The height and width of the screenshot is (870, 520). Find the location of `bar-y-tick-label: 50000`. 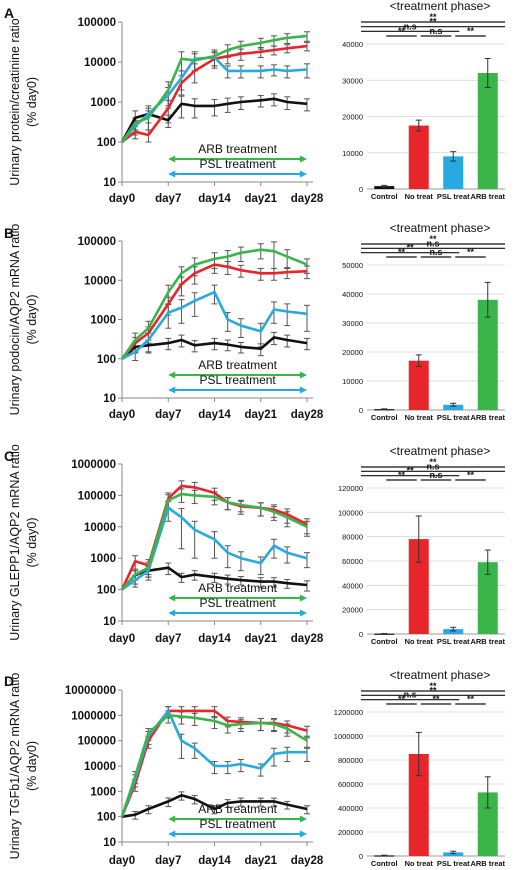

bar-y-tick-label: 50000 is located at coordinates (352, 265).